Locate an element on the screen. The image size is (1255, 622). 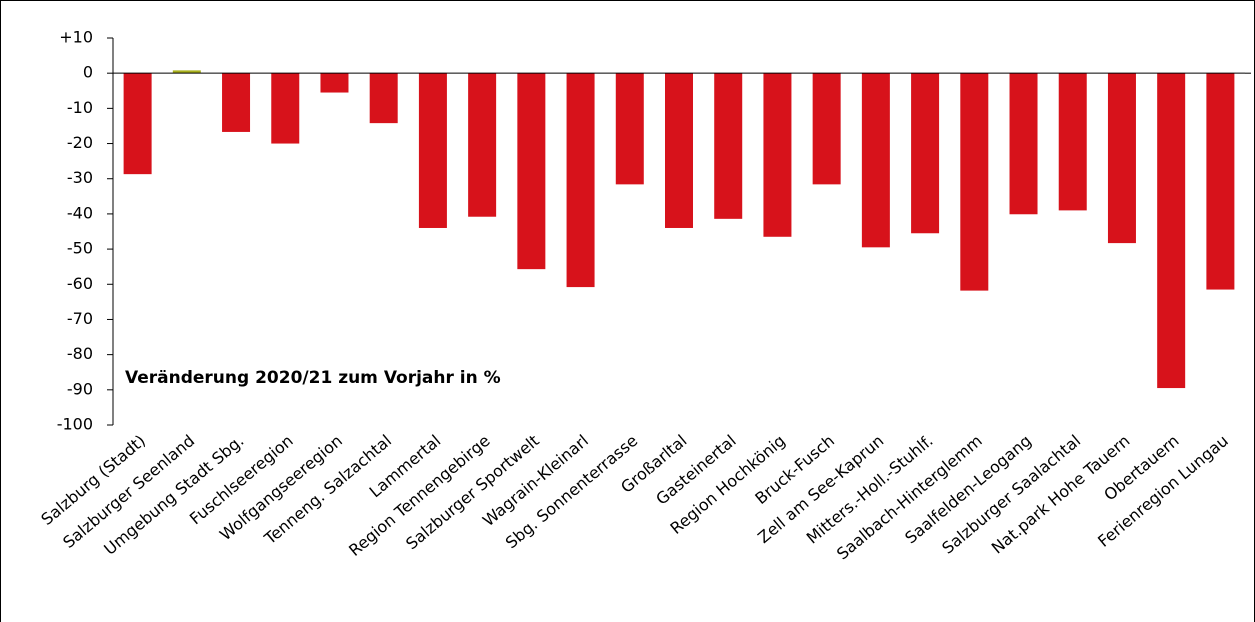
y-tick-label: -50 is located at coordinates (80, 248).